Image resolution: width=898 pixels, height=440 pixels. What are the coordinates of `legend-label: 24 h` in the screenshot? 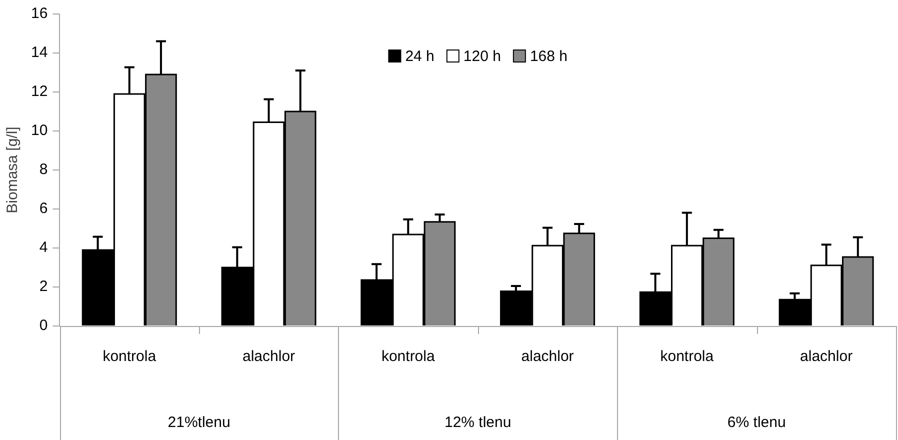 It's located at (419, 57).